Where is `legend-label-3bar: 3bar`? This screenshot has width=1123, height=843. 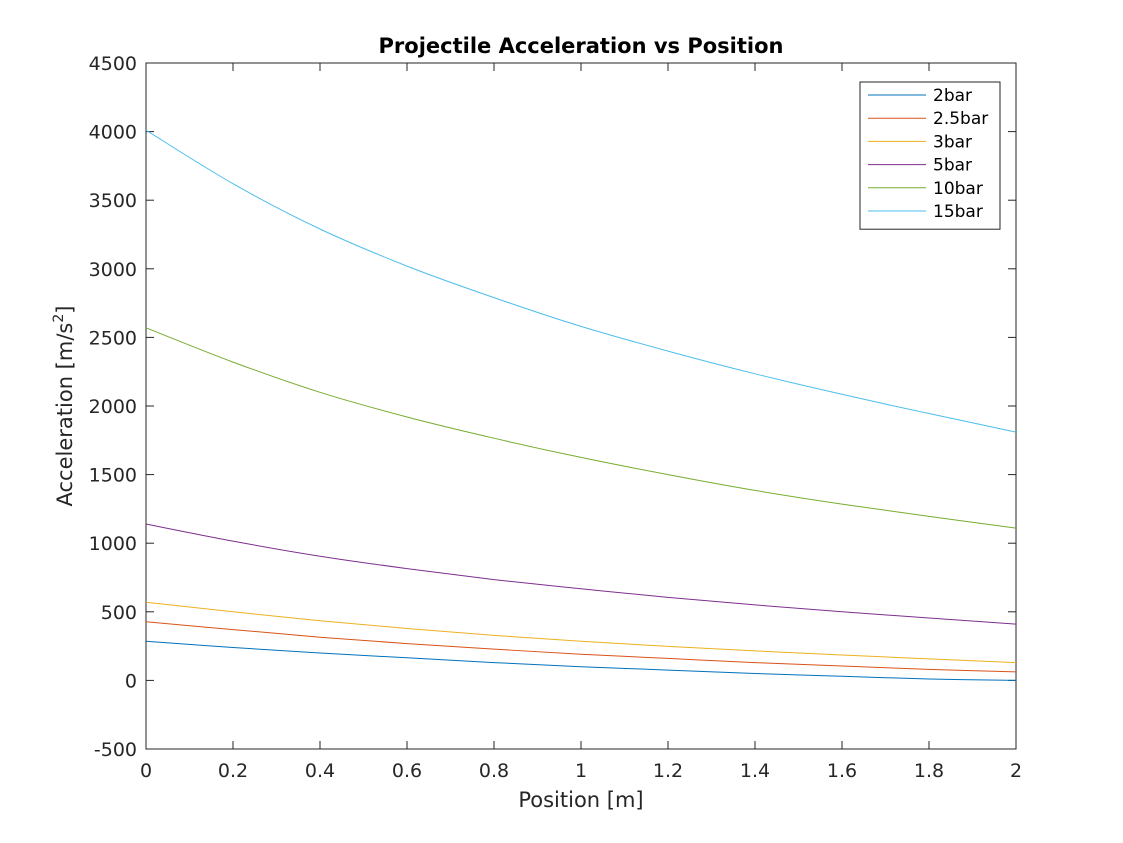
legend-label-3bar: 3bar is located at coordinates (952, 142).